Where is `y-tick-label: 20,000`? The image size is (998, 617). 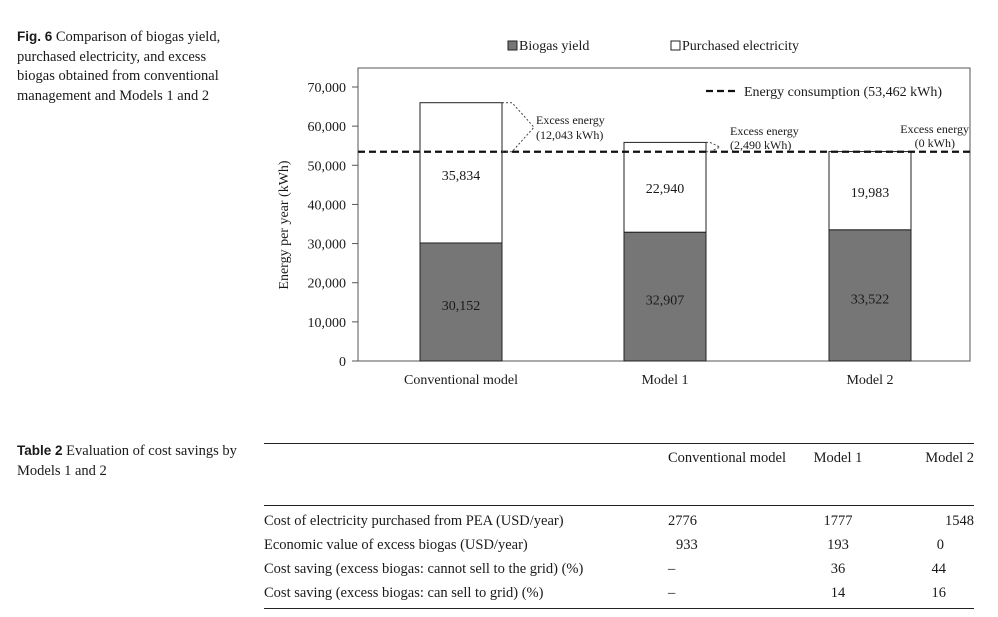 y-tick-label: 20,000 is located at coordinates (327, 284).